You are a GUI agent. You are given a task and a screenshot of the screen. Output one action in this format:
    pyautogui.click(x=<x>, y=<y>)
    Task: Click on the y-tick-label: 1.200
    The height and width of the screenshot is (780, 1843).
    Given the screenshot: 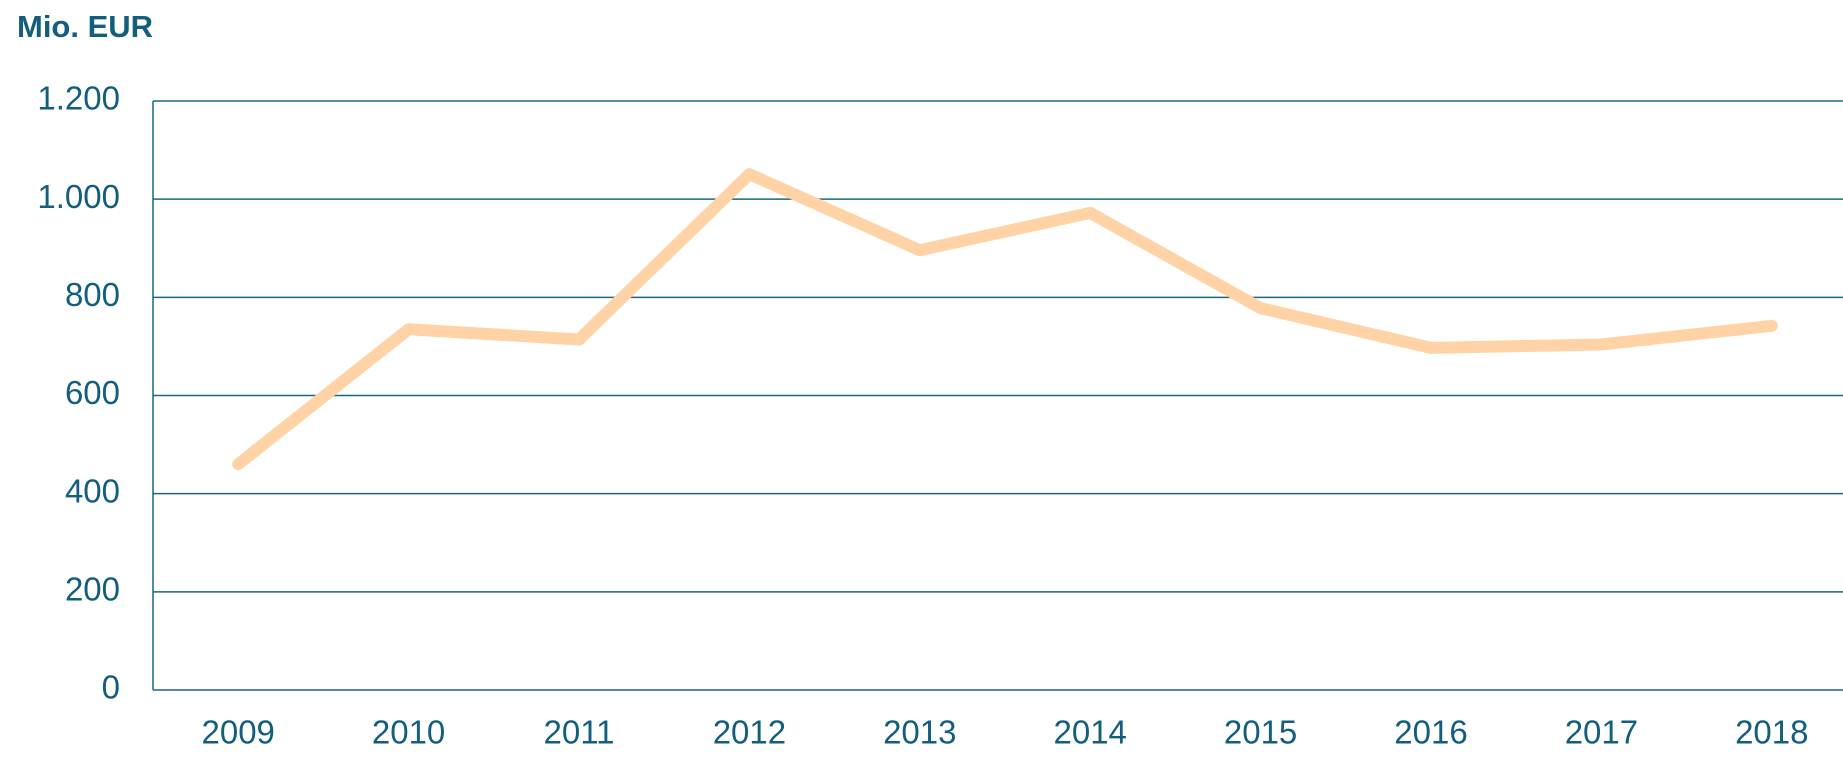 What is the action you would take?
    pyautogui.click(x=78, y=98)
    